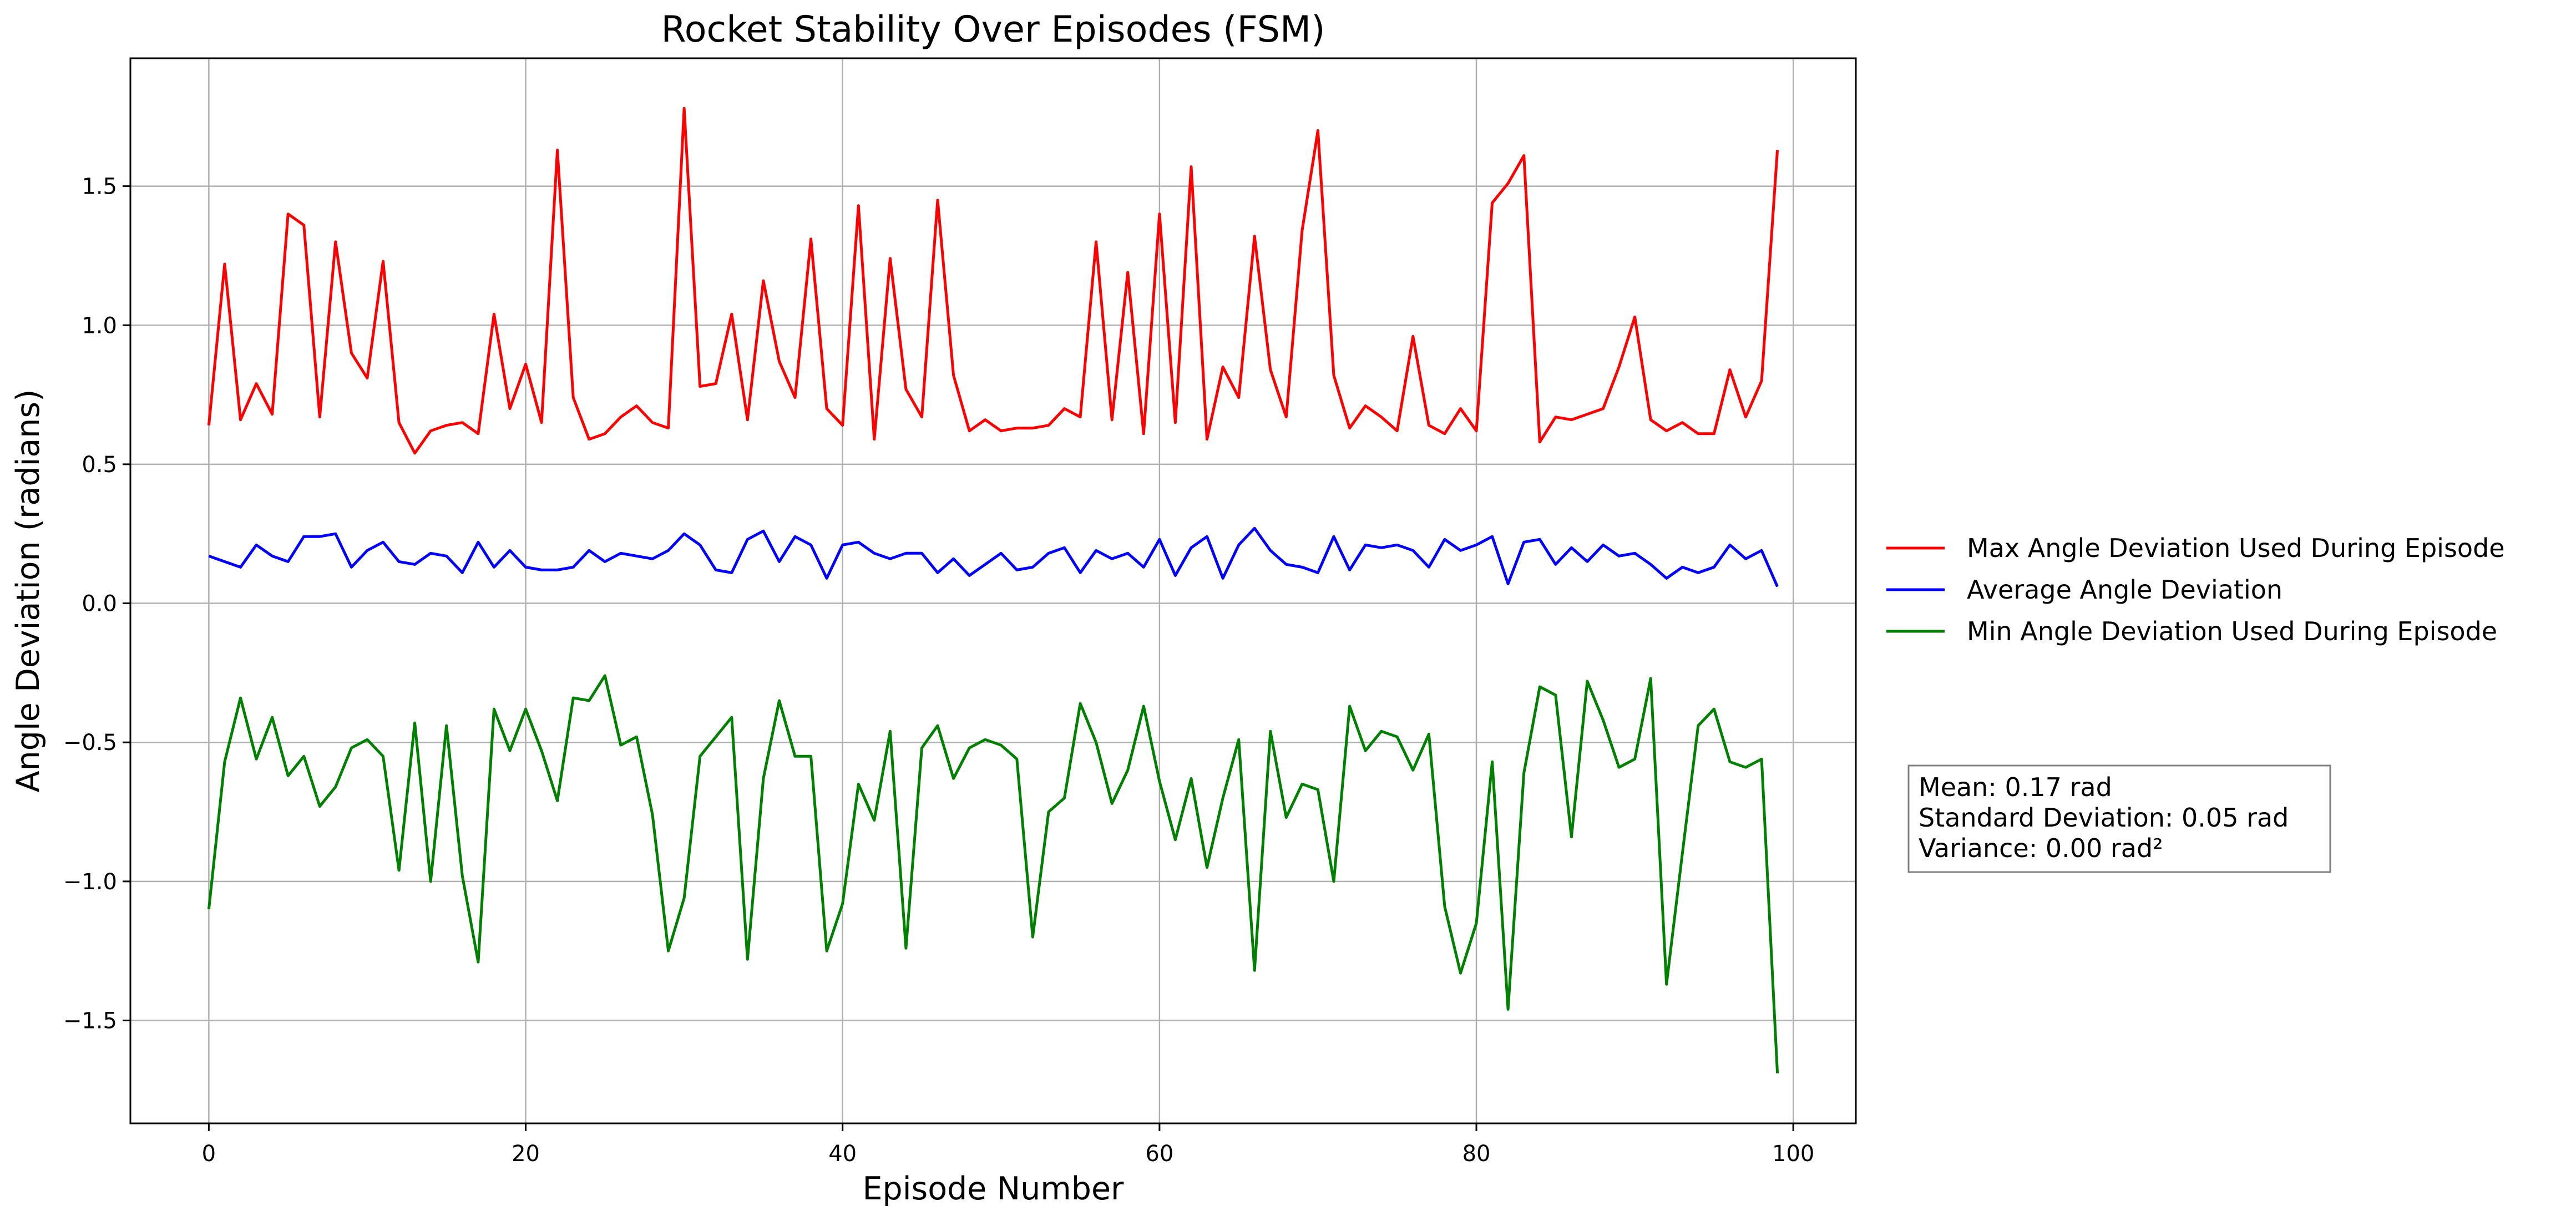 The width and height of the screenshot is (2576, 1221). I want to click on x-tick-label: 20, so click(526, 1154).